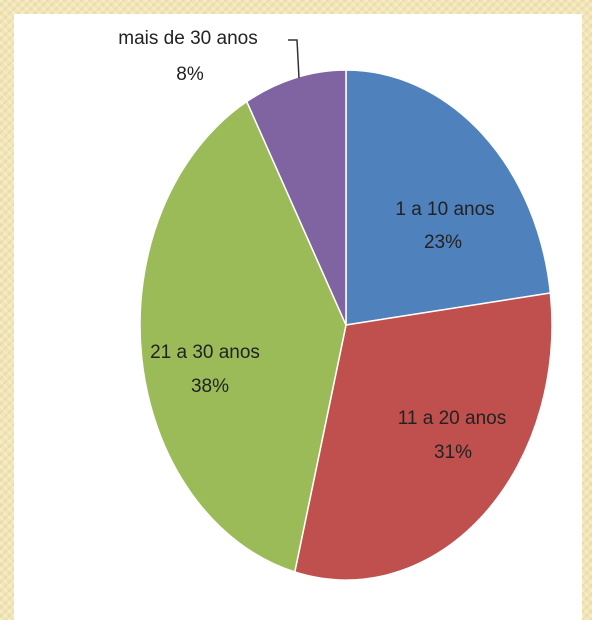  Describe the element at coordinates (448, 197) in the screenshot. I see `pie-slice-1-a-10-anos` at that location.